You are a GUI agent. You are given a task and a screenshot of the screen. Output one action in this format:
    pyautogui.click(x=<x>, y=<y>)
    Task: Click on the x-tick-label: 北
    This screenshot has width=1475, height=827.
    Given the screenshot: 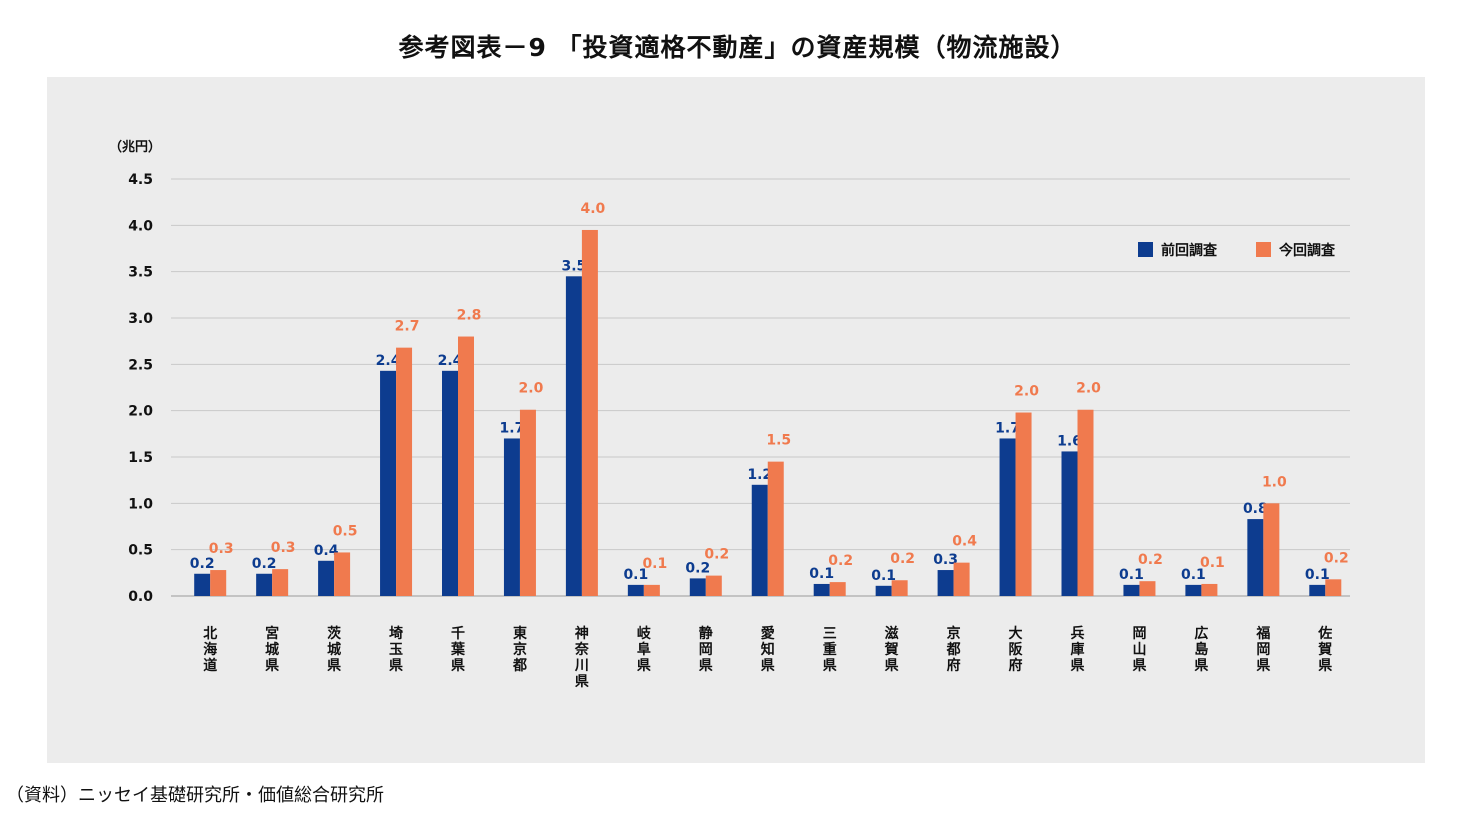 What is the action you would take?
    pyautogui.click(x=210, y=634)
    